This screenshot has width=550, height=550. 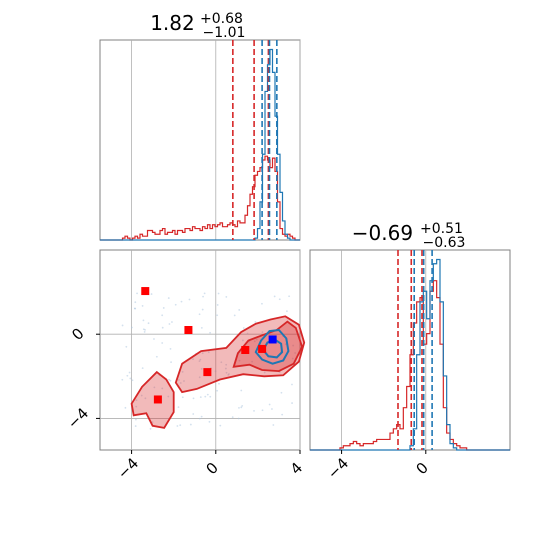 What do you see at coordinates (172, 23) in the screenshot?
I see `hist1-title-median: 1.82` at bounding box center [172, 23].